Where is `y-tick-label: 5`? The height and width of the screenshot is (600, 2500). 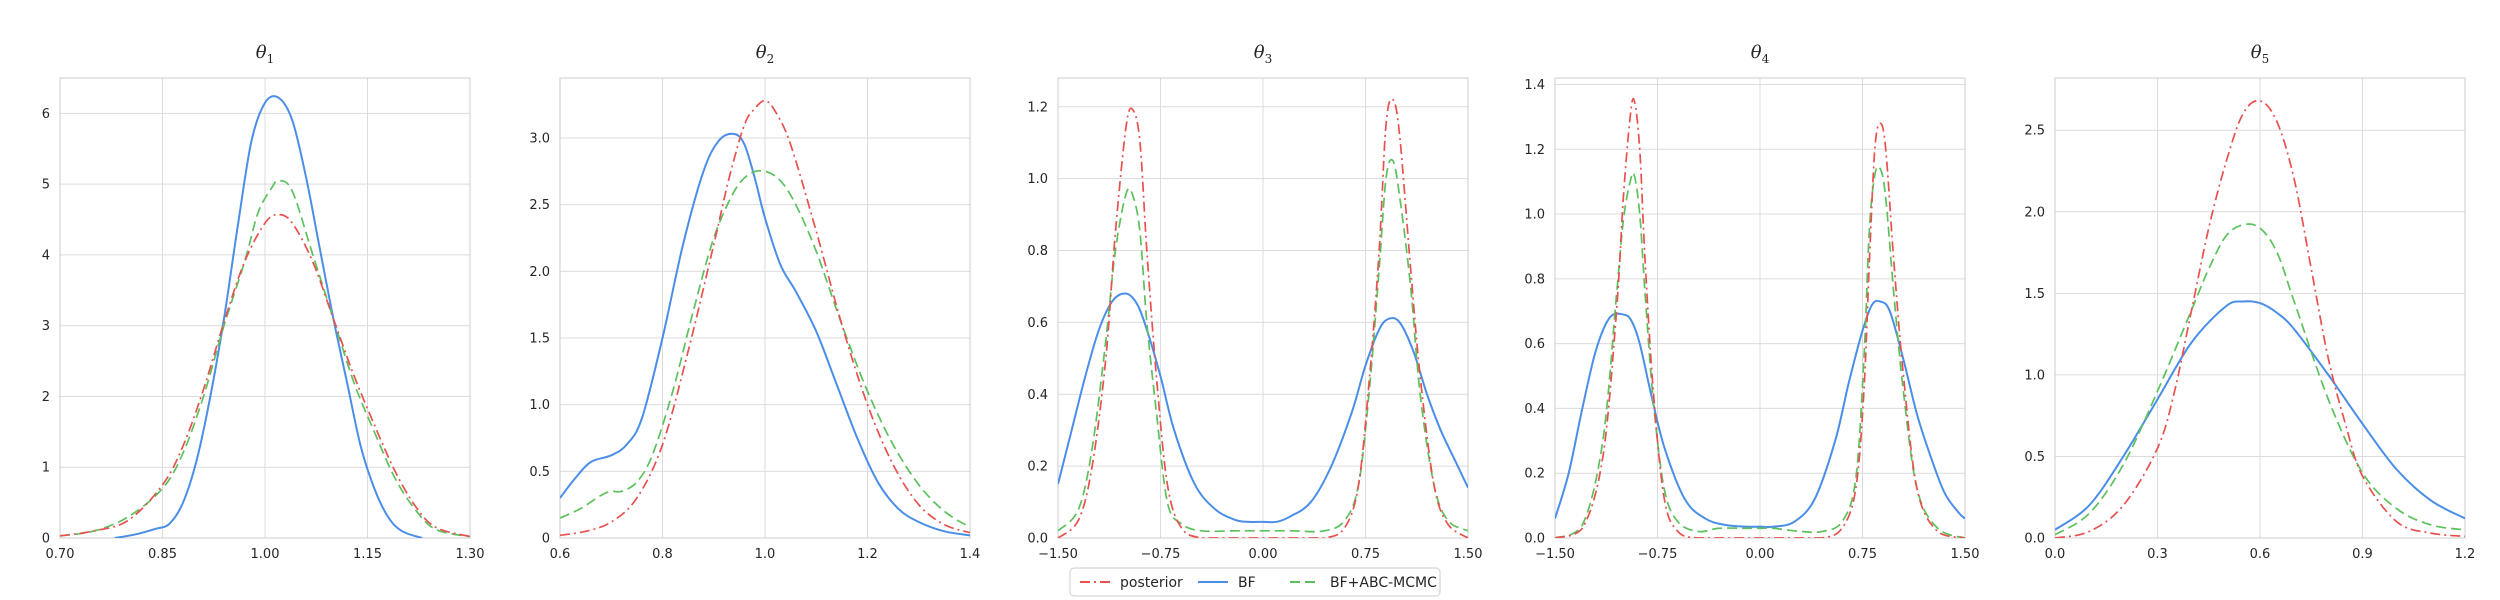
y-tick-label: 5 is located at coordinates (46, 185).